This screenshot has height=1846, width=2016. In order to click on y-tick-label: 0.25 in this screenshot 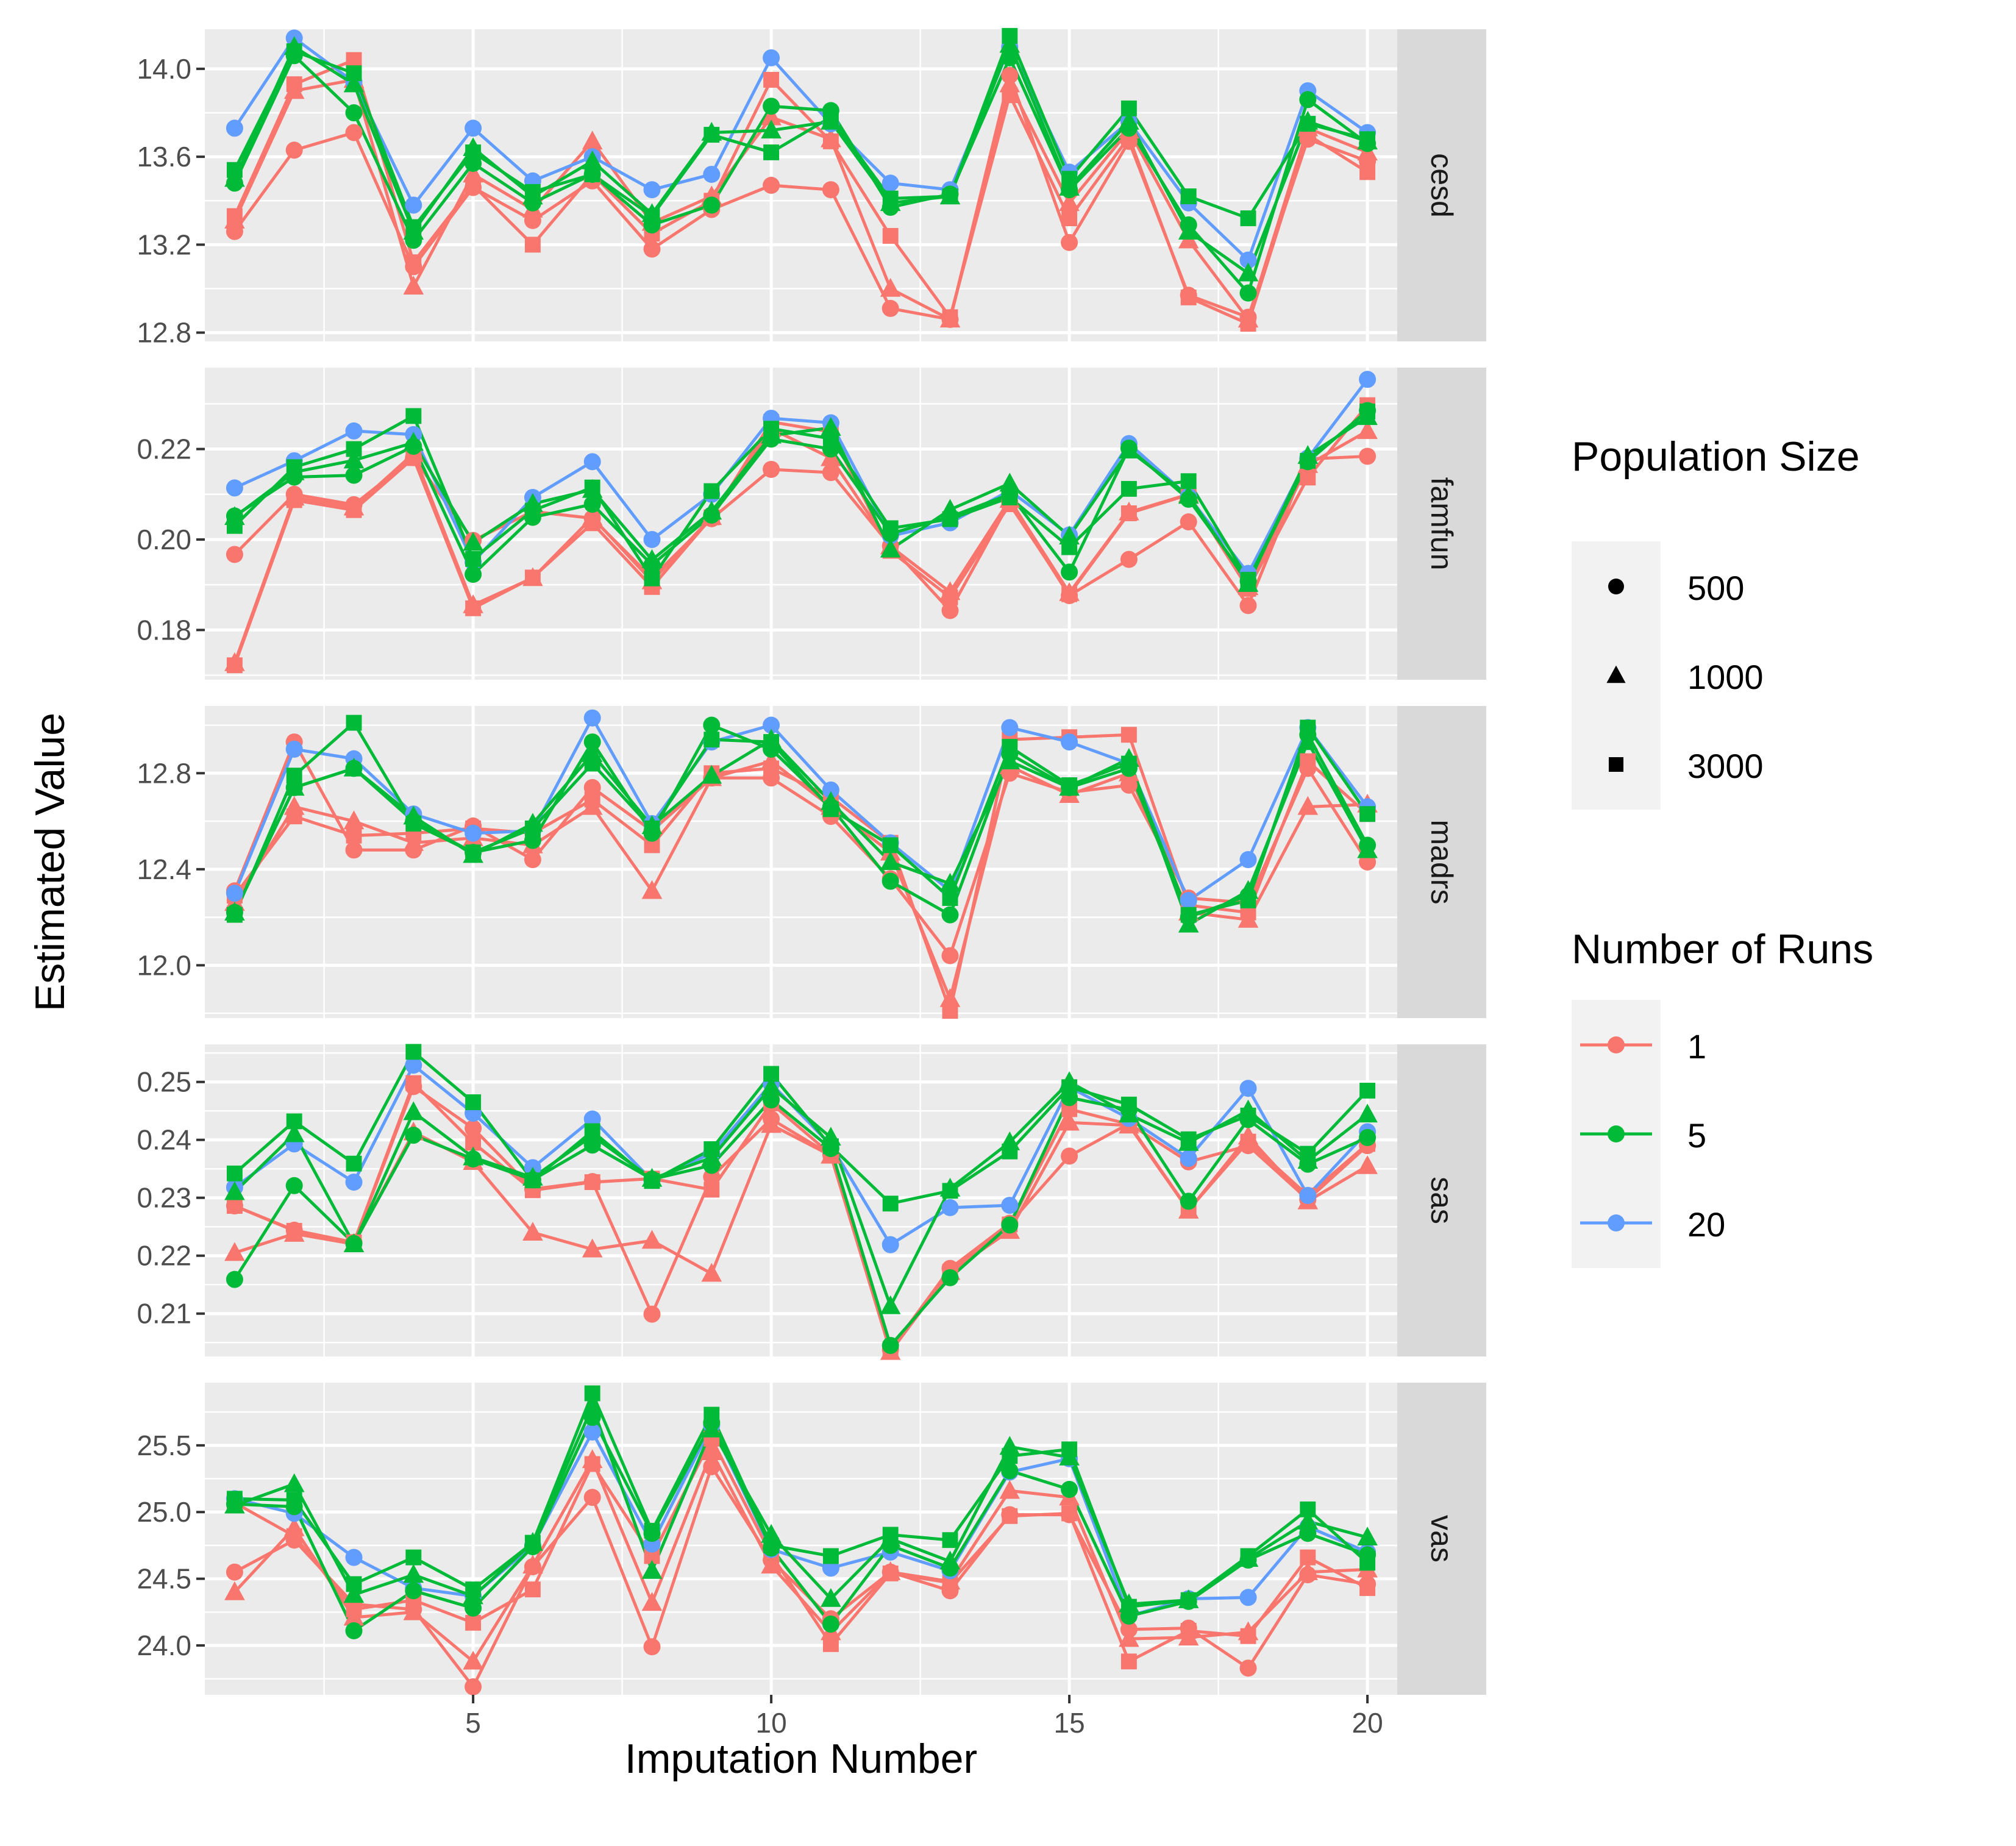, I will do `click(164, 1082)`.